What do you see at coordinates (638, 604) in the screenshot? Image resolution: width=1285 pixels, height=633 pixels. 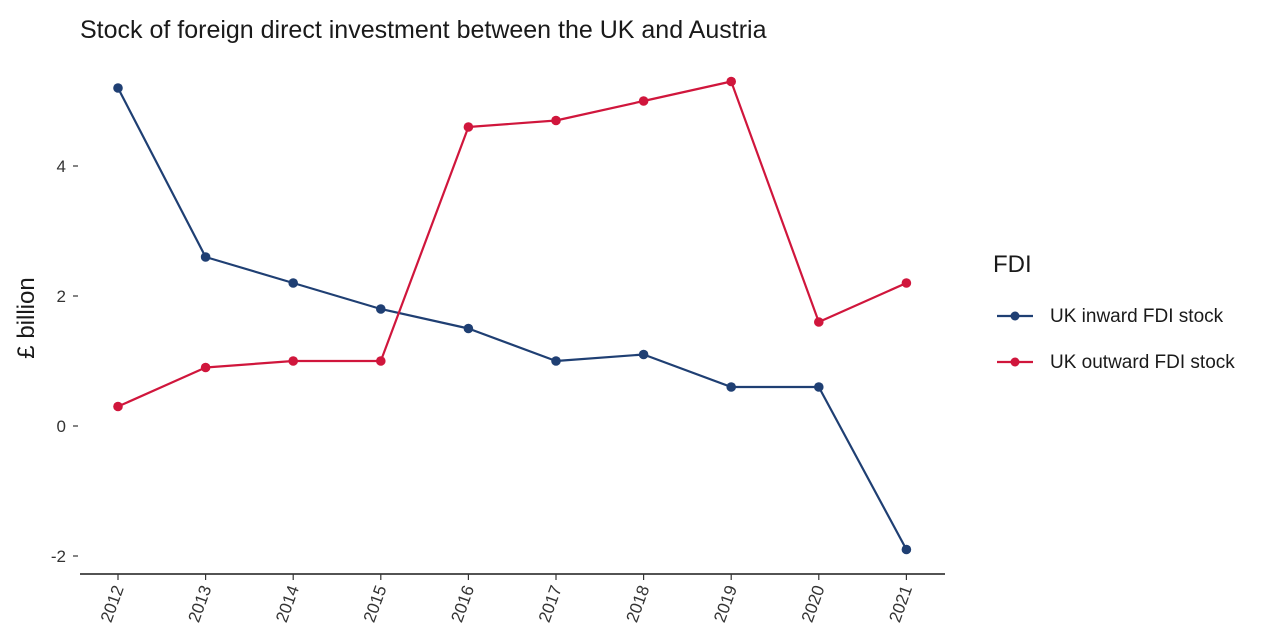 I see `x-tick-label: 2018` at bounding box center [638, 604].